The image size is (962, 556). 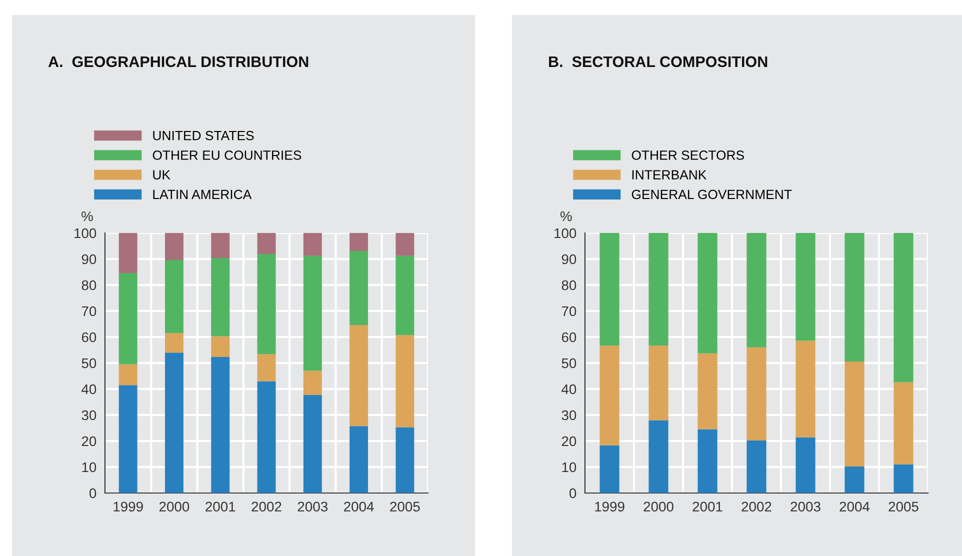 I want to click on legend-label: OTHER EU COUNTRIES, so click(x=227, y=155).